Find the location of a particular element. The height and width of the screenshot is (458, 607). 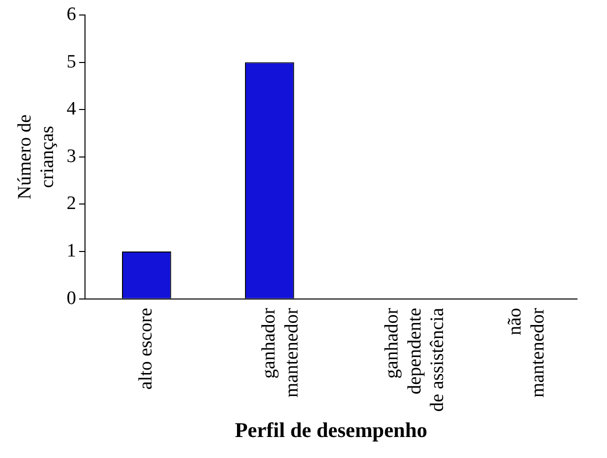

y-tick-label: 2 is located at coordinates (71, 203).